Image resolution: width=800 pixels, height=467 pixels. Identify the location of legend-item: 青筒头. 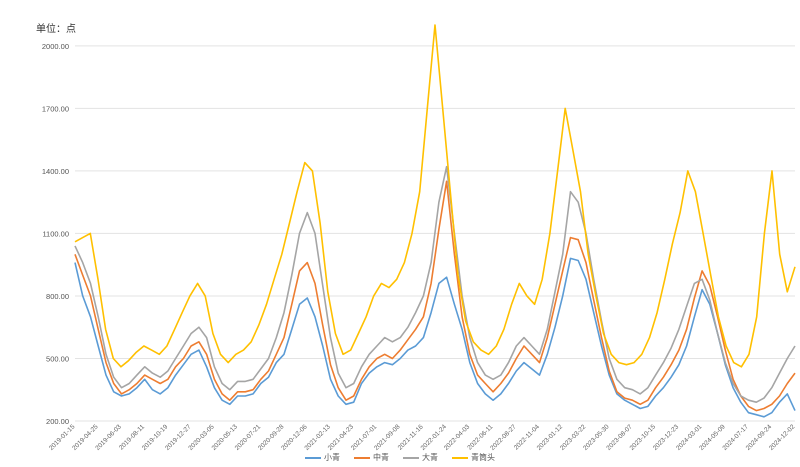
(473, 457).